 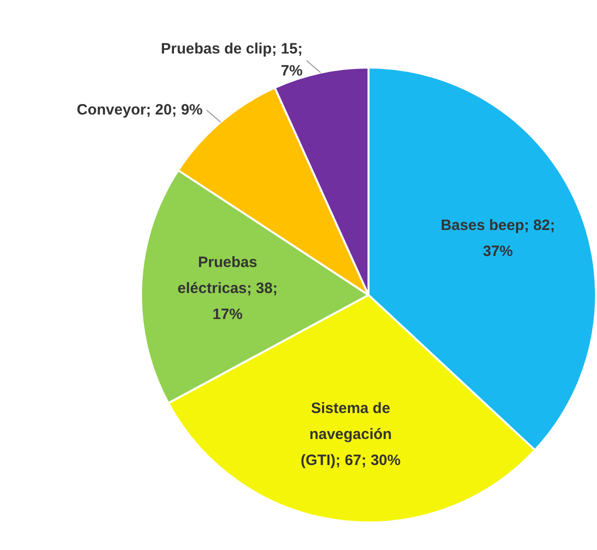 What do you see at coordinates (228, 289) in the screenshot?
I see `slice-label: Pruebas eléctricas; 38; 17%` at bounding box center [228, 289].